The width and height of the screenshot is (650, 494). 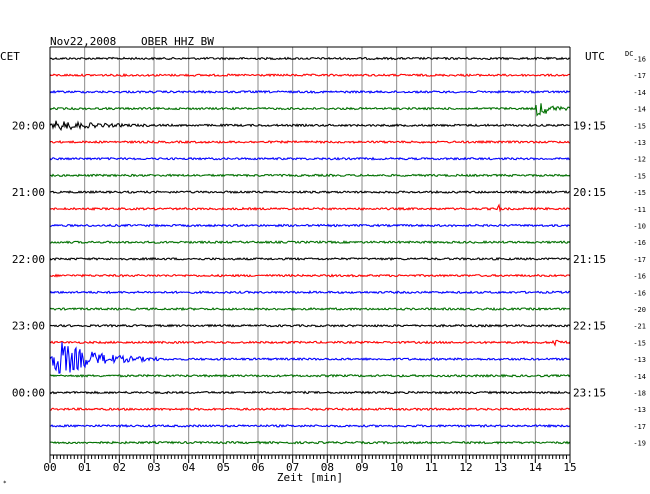 I want to click on left-time-label: 00:00, so click(x=28, y=393).